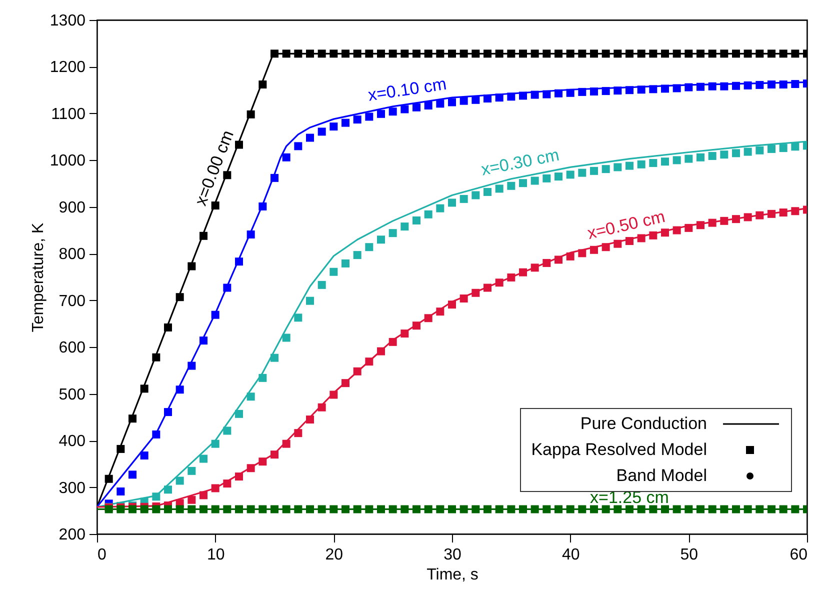  Describe the element at coordinates (626, 225) in the screenshot. I see `annotation: x=0.50 cm` at that location.